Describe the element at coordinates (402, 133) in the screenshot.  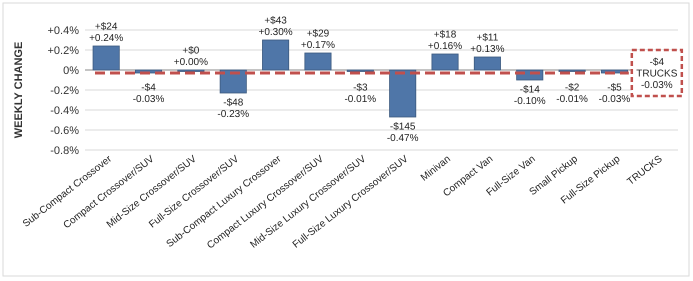
I see `data-label: -$145 -0.47%` at that location.